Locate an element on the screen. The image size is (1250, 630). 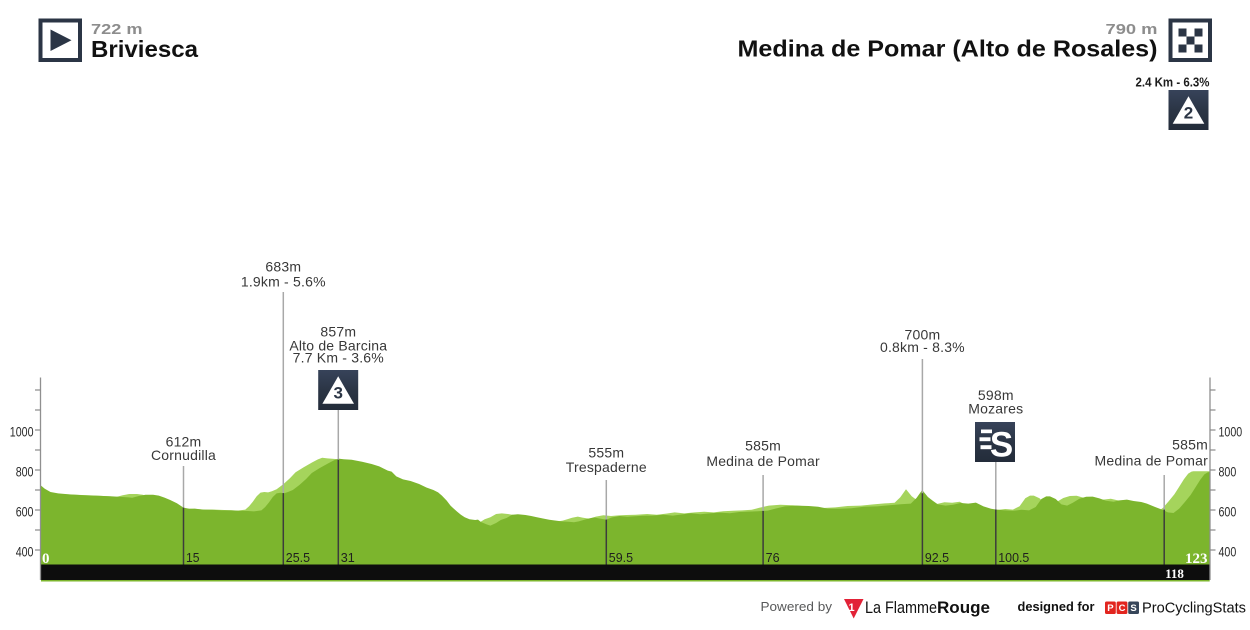
svg-text: designed for is located at coordinates (1056, 607).